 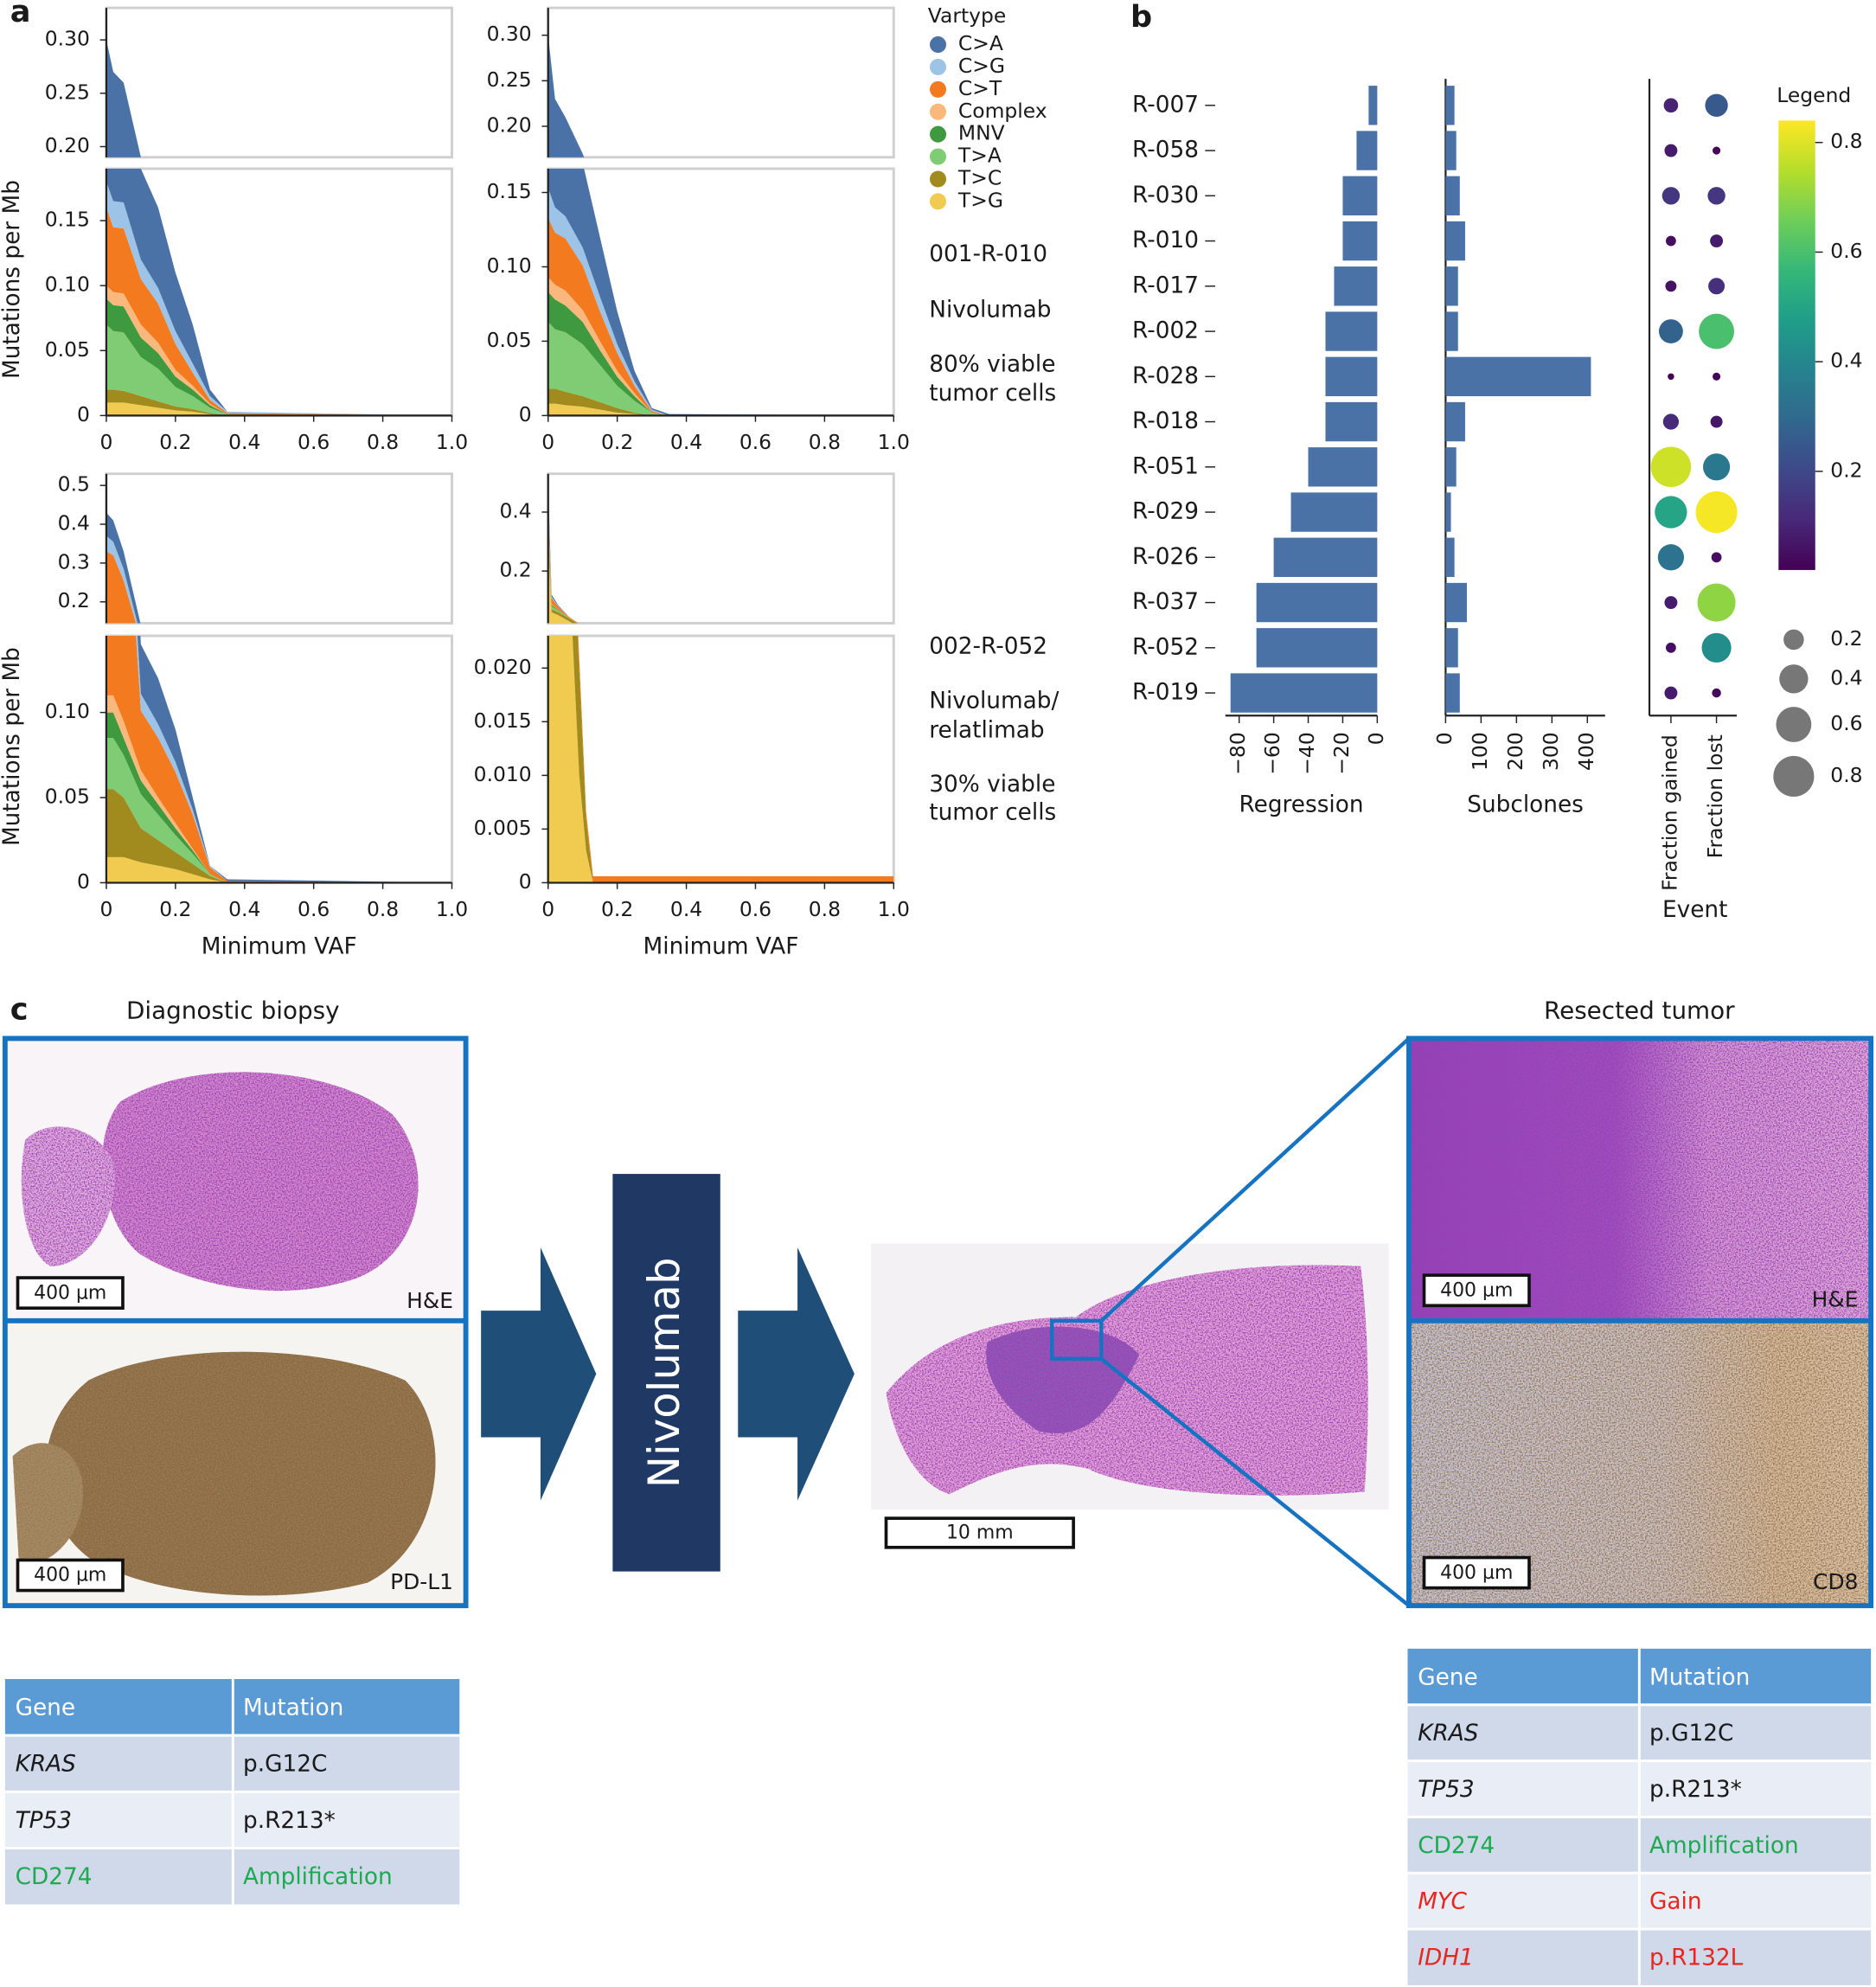 I want to click on x-axis-label: Event, so click(x=1695, y=910).